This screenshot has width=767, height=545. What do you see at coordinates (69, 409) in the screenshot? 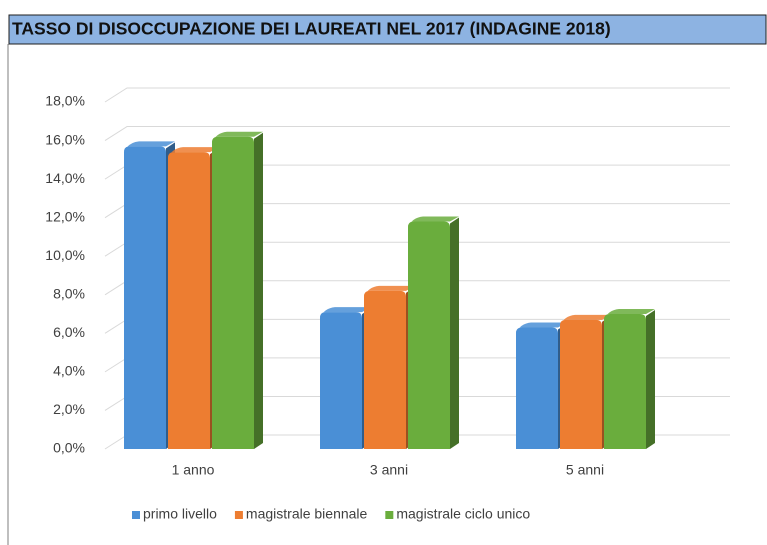
I see `y-tick-label: 2,0%` at bounding box center [69, 409].